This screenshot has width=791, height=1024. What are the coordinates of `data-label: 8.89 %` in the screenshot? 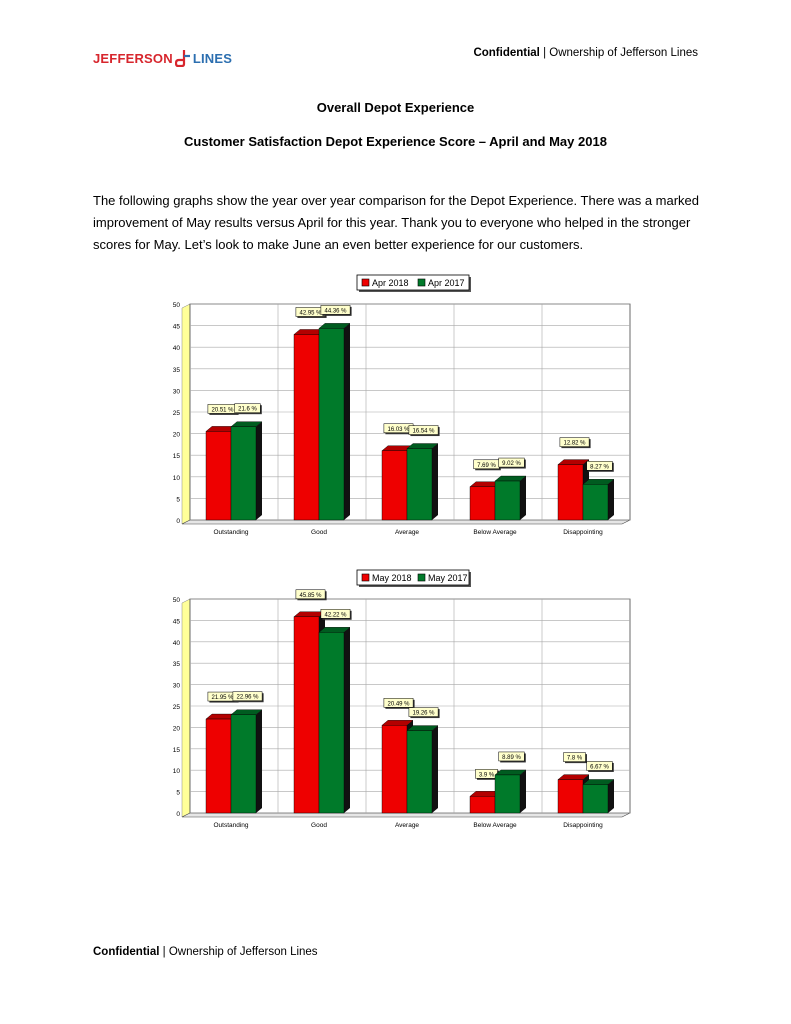 It's located at (511, 758).